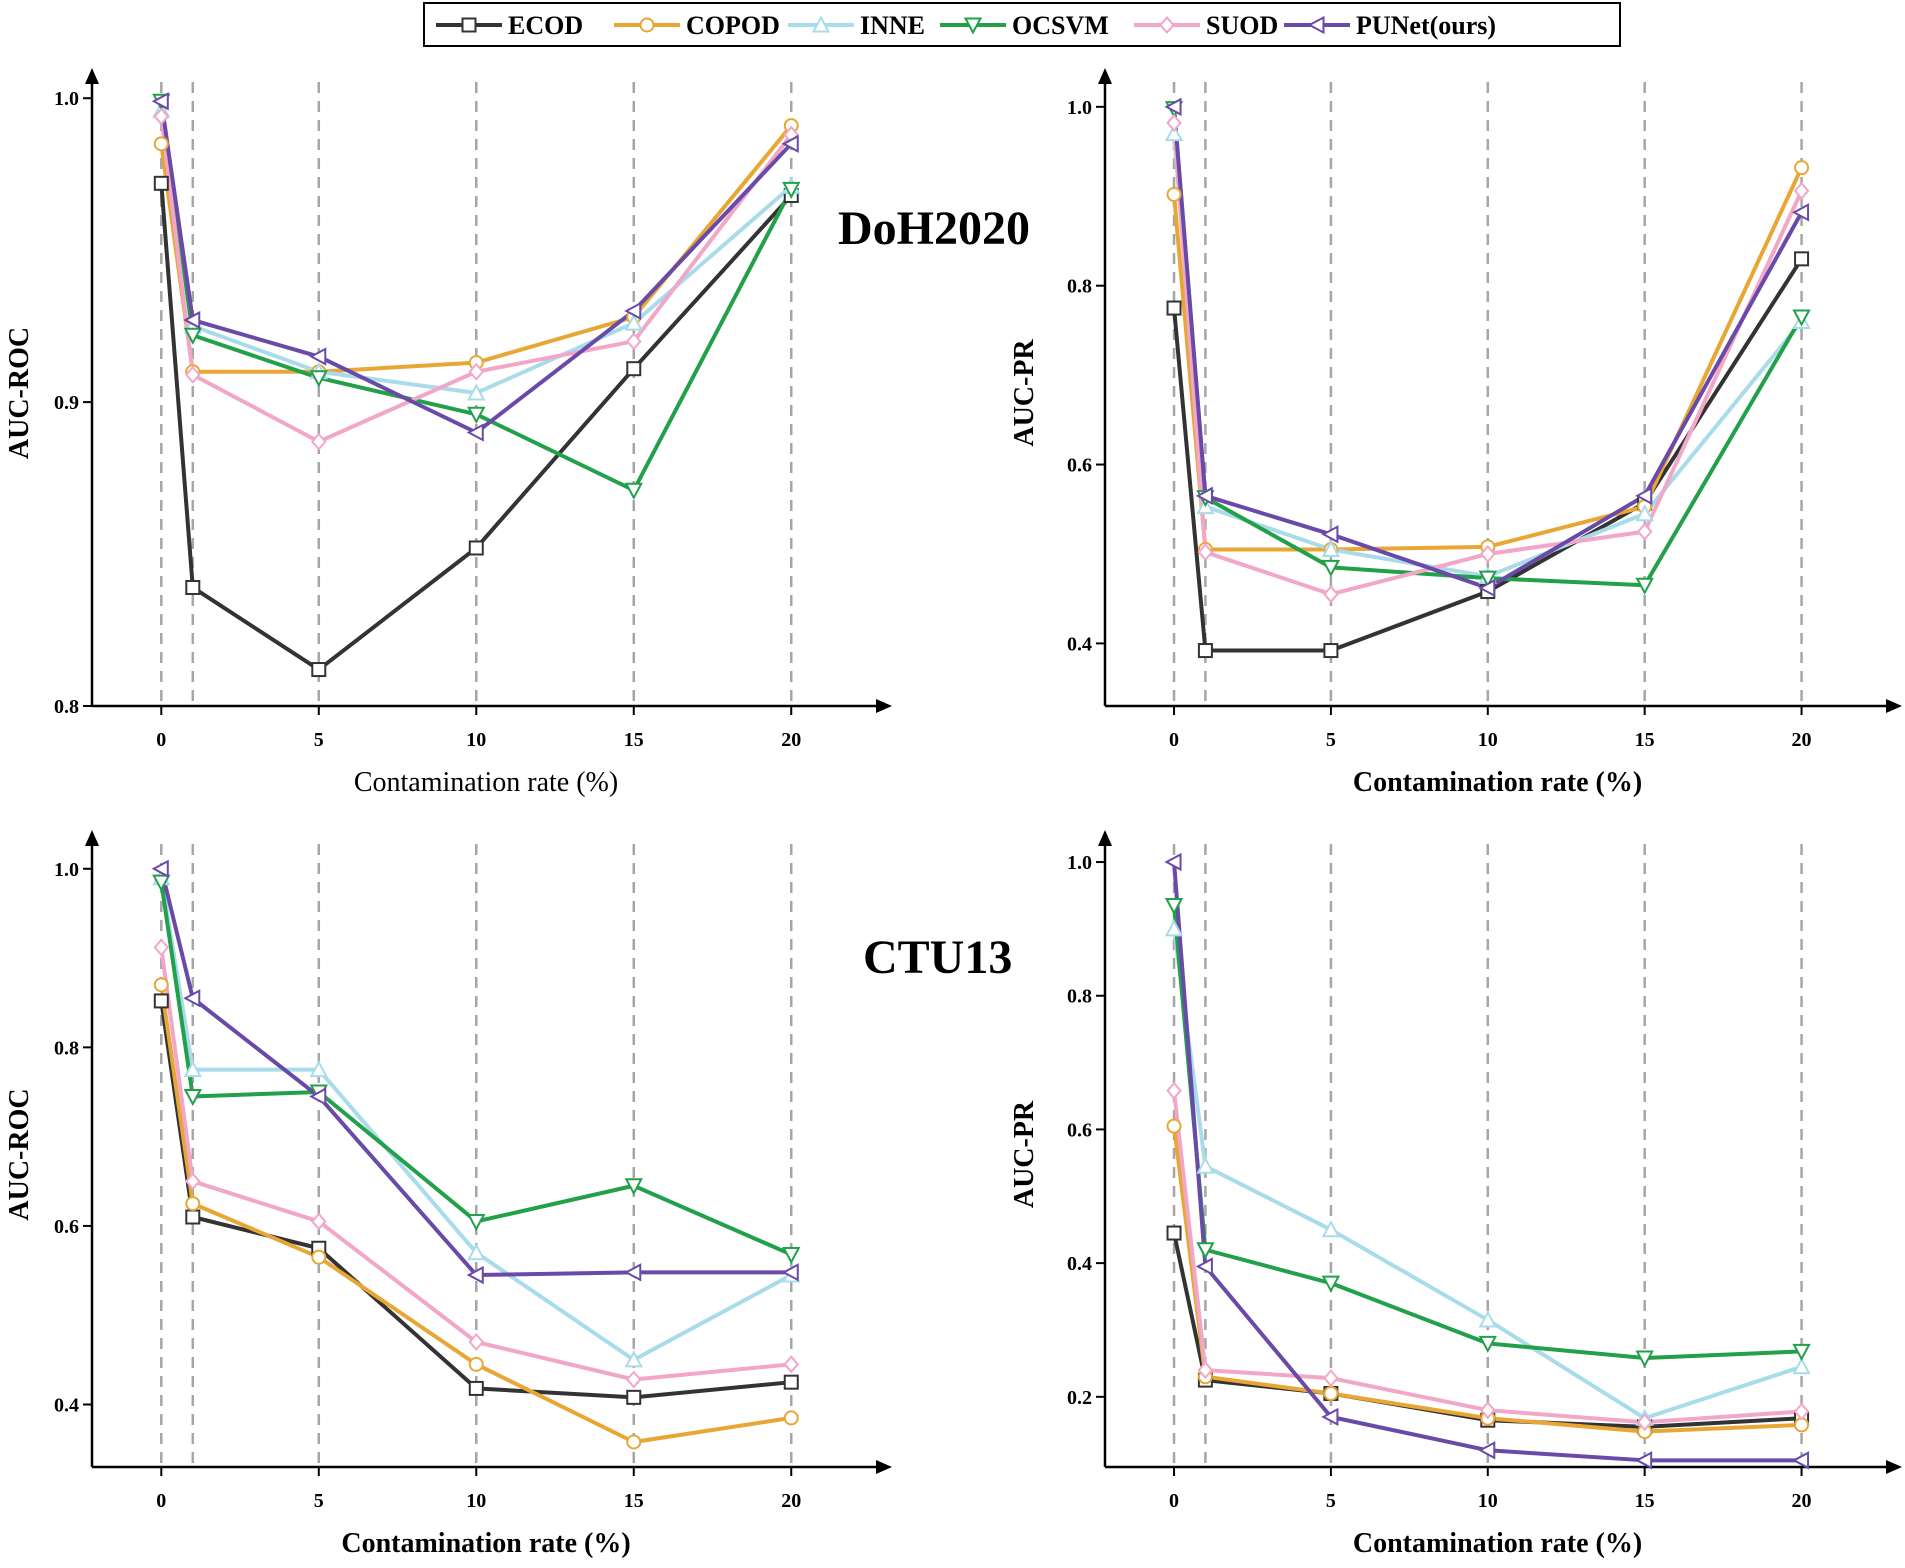  Describe the element at coordinates (1802, 1501) in the screenshot. I see `x-tick-label: 20` at that location.